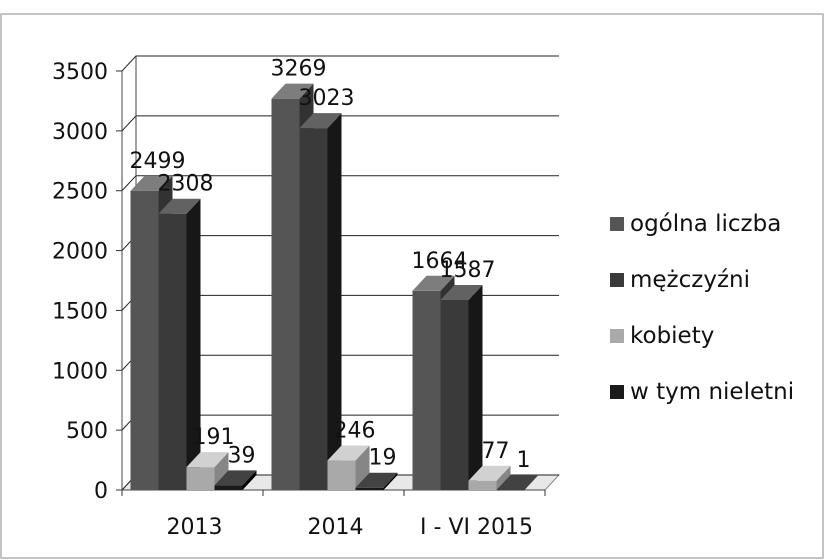 This screenshot has height=560, width=825. I want to click on y-tick-label: 2000, so click(80, 252).